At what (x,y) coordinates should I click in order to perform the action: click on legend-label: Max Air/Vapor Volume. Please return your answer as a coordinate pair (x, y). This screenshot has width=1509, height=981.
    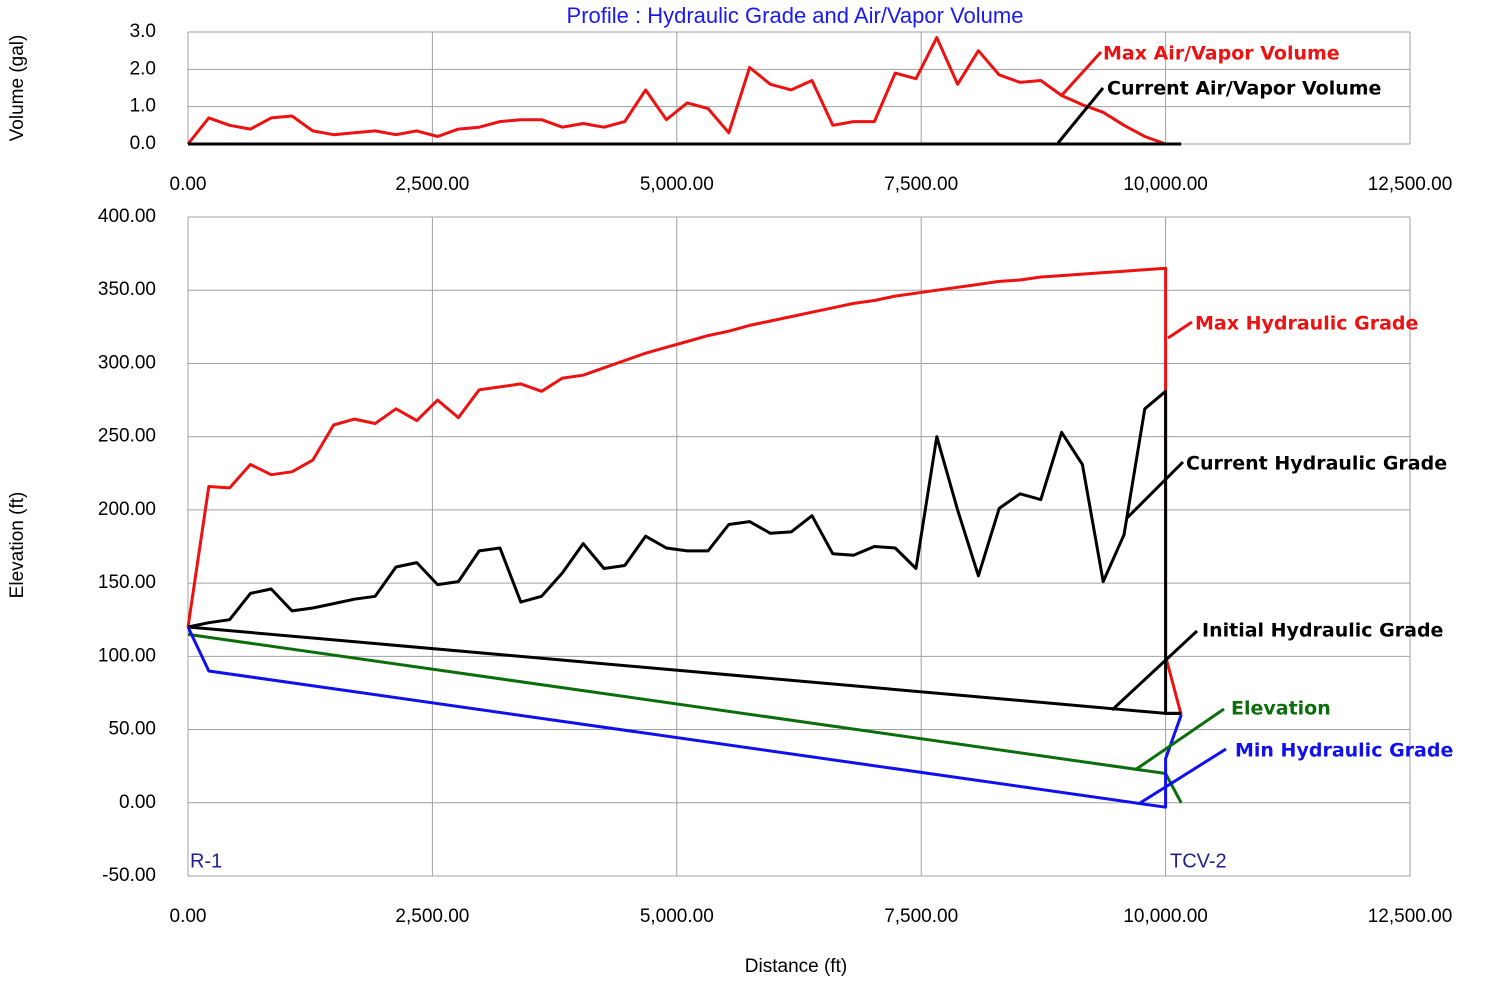
    Looking at the image, I should click on (1221, 54).